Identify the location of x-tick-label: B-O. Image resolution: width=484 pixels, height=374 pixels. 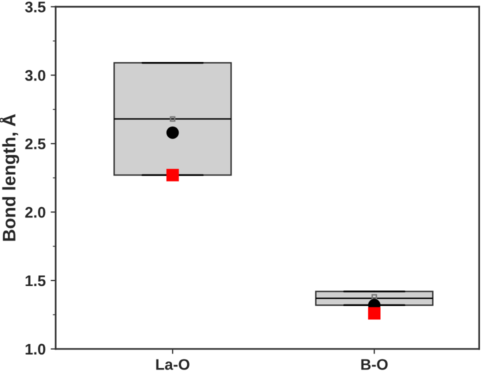
(374, 364).